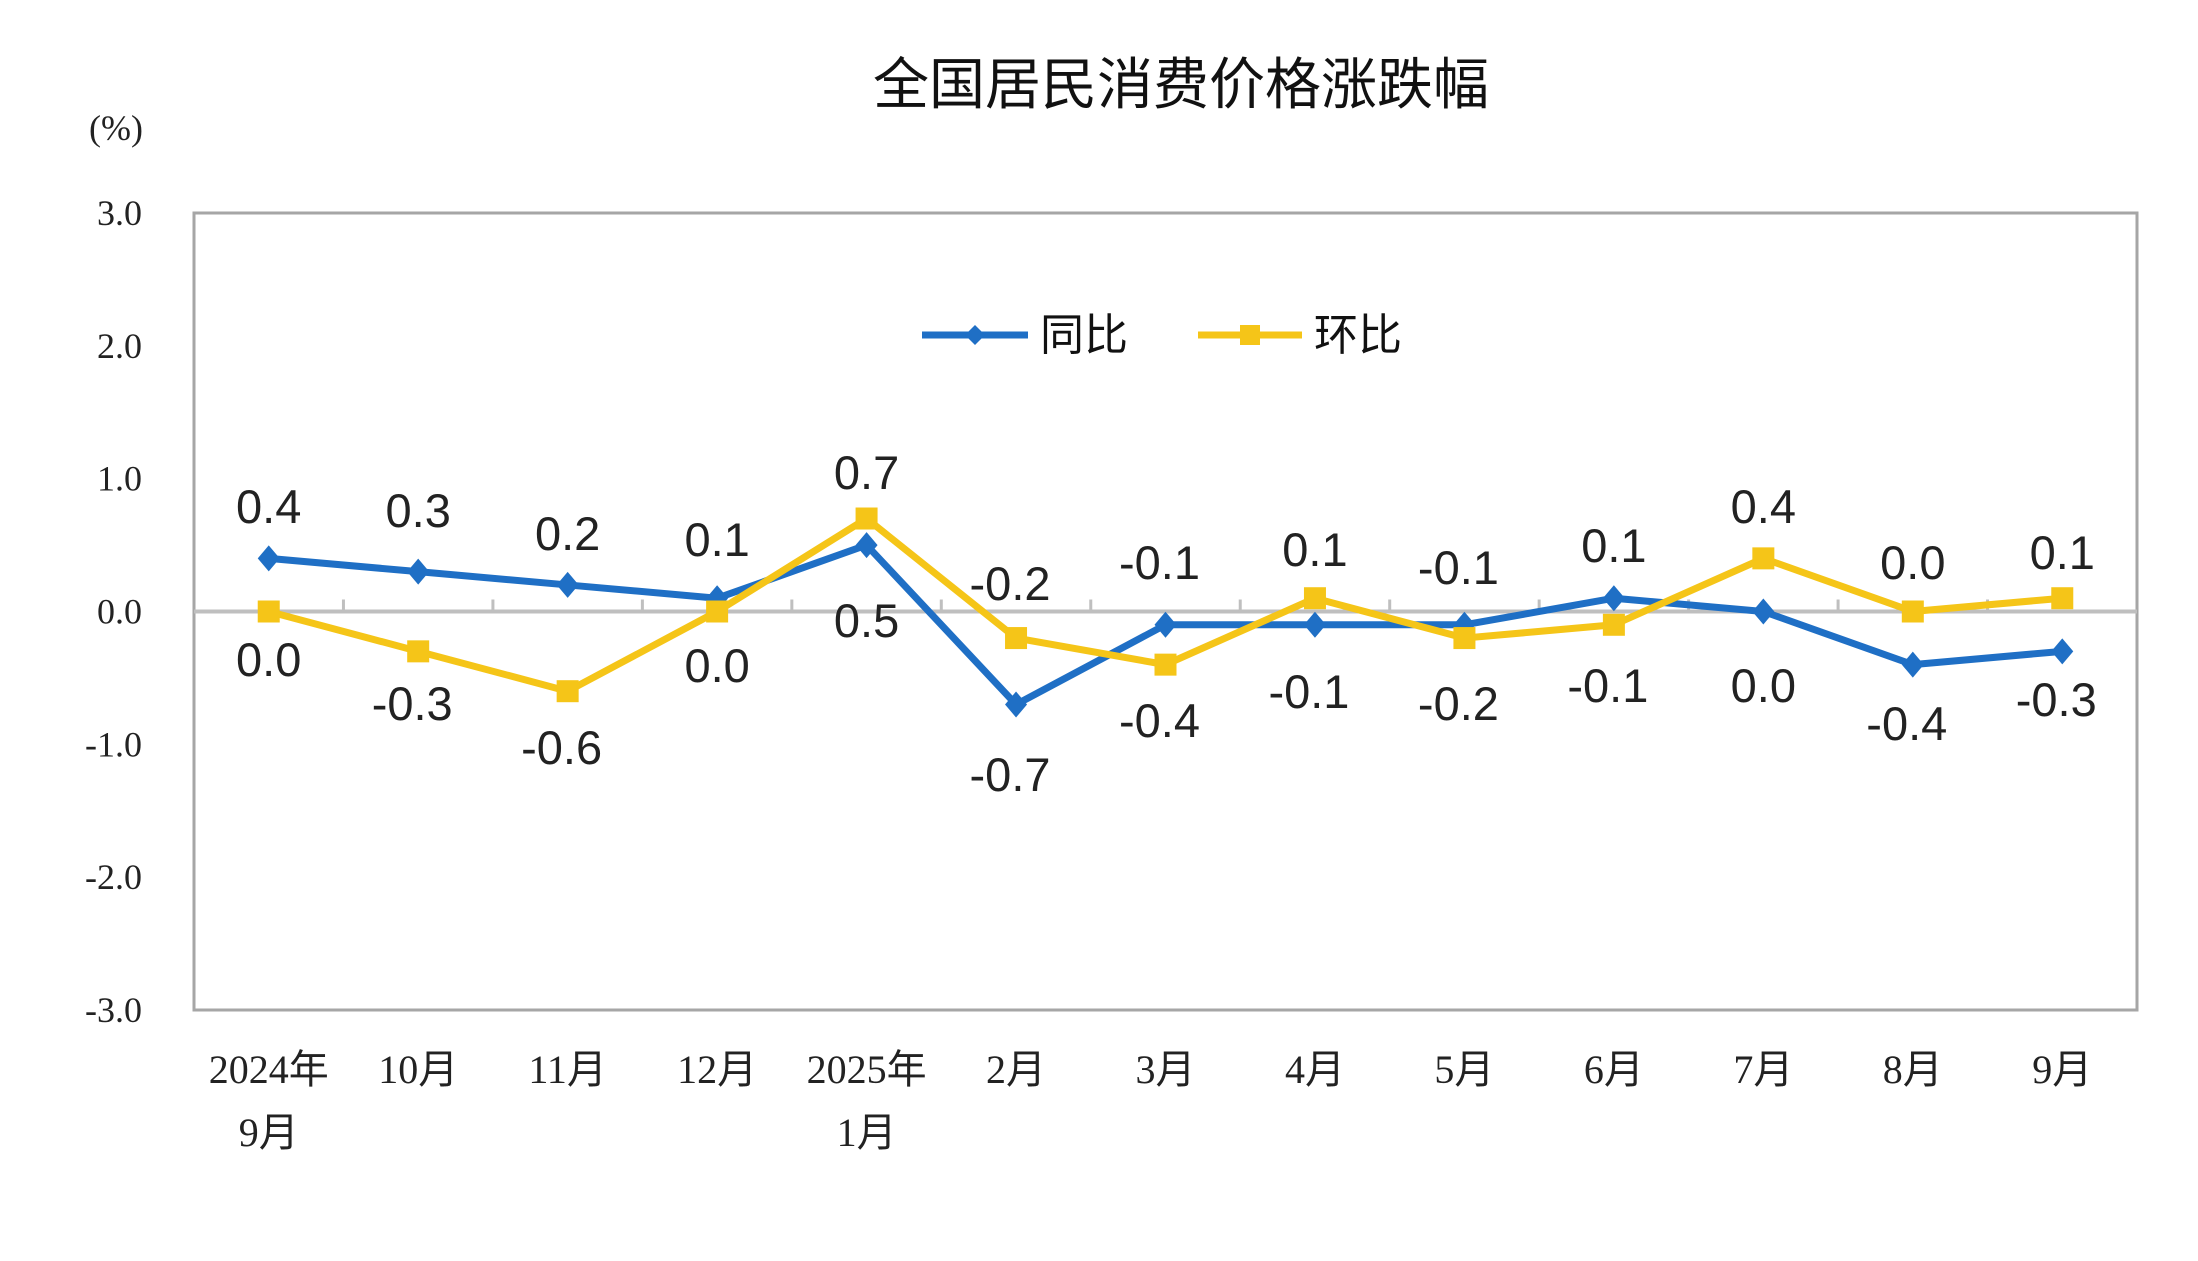  I want to click on x-tick-label: 1月, so click(867, 1132).